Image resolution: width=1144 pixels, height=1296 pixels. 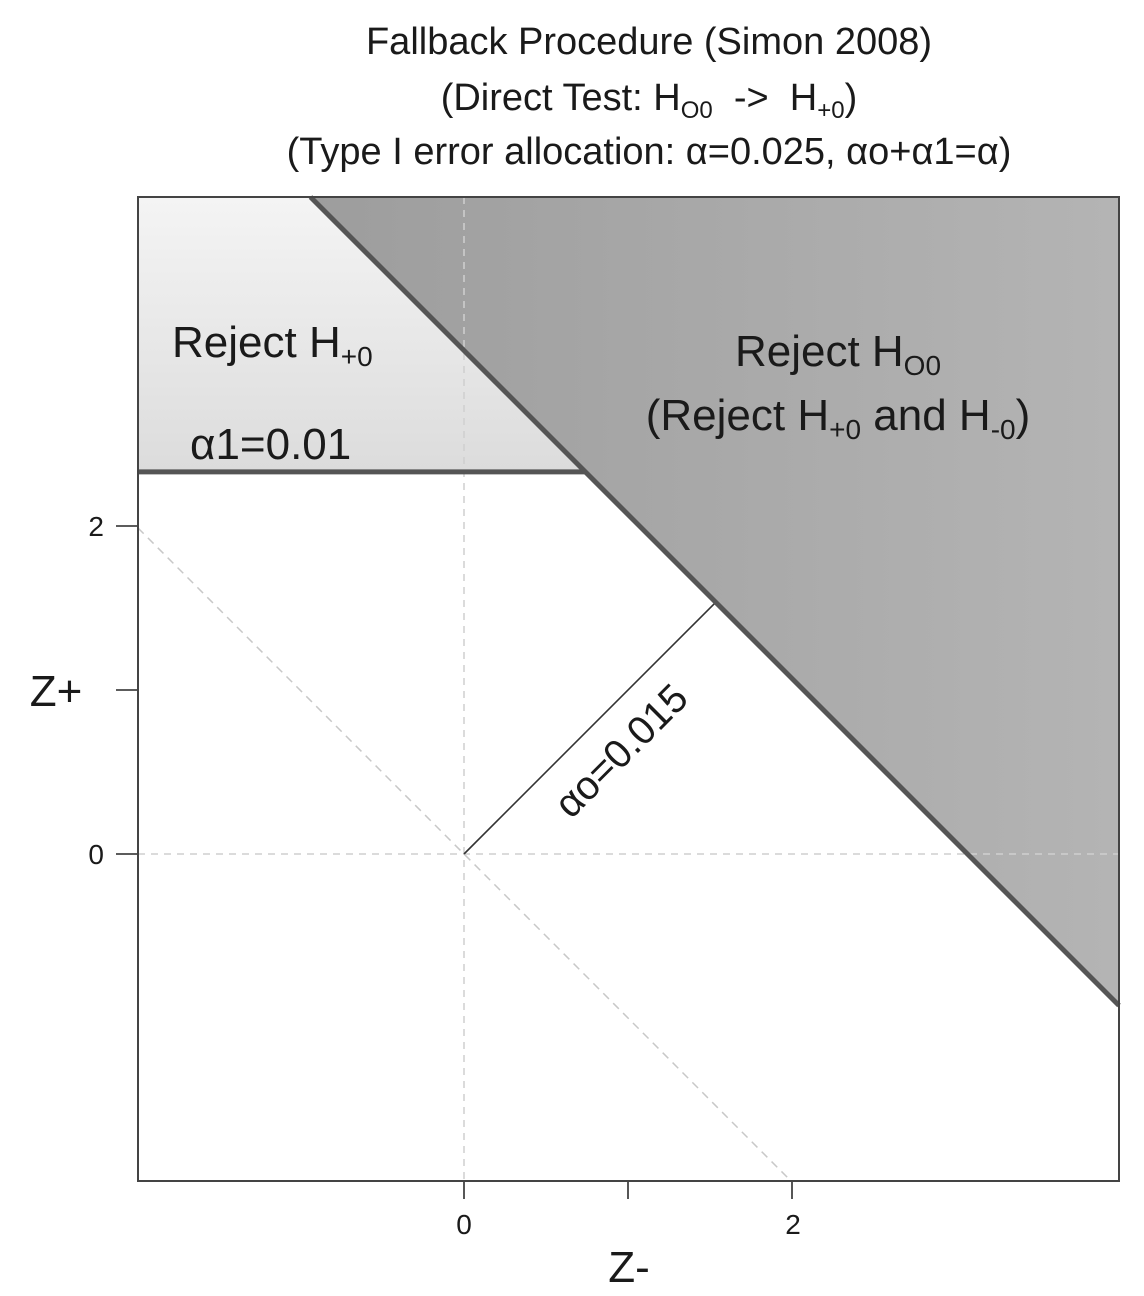 I want to click on reject-h-oo-sublabel: (Reject H+0 and H-0), so click(x=838, y=418).